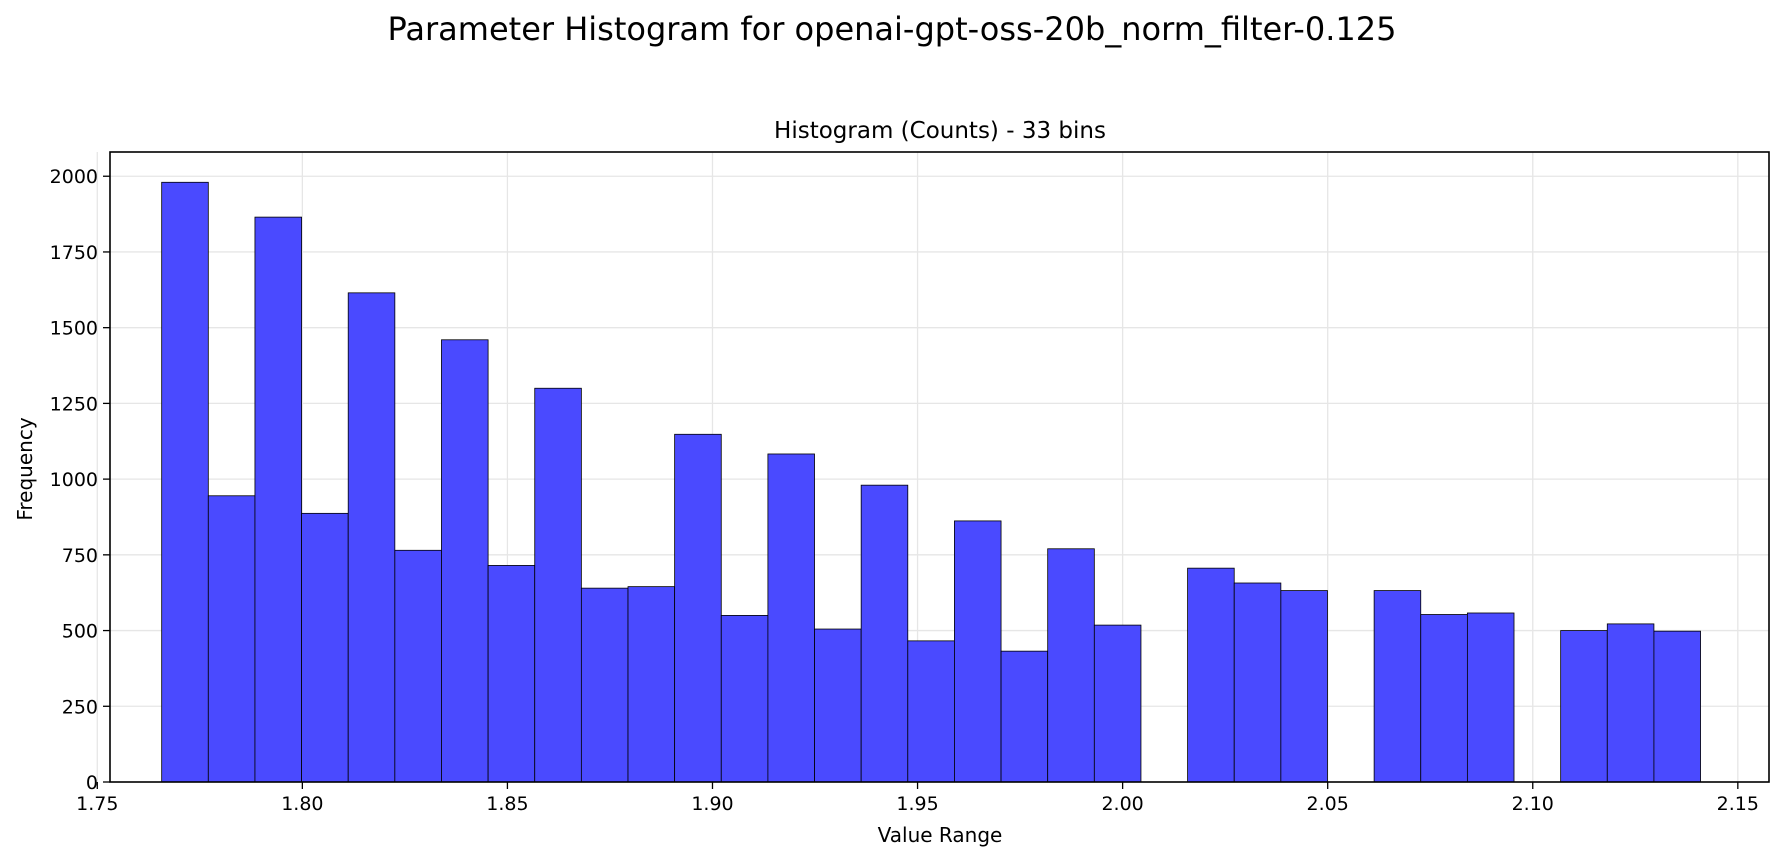  What do you see at coordinates (940, 835) in the screenshot?
I see `x-axis-label: Value Range` at bounding box center [940, 835].